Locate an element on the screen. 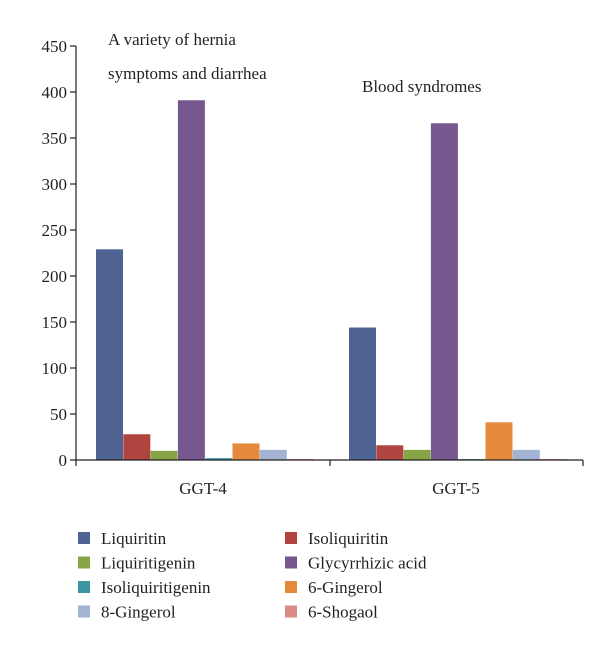 This screenshot has height=660, width=613. legend-swatch-liquiritigenin is located at coordinates (84, 562).